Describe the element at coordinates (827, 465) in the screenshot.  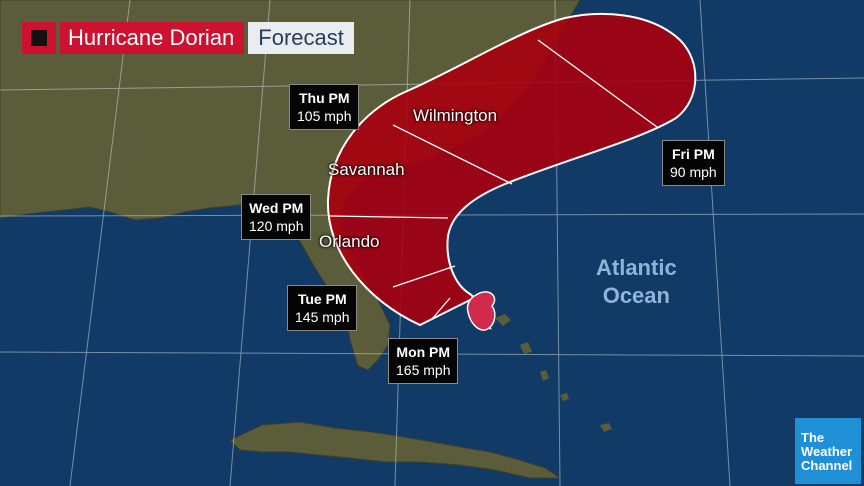
I see `logo-line3: Channel` at that location.